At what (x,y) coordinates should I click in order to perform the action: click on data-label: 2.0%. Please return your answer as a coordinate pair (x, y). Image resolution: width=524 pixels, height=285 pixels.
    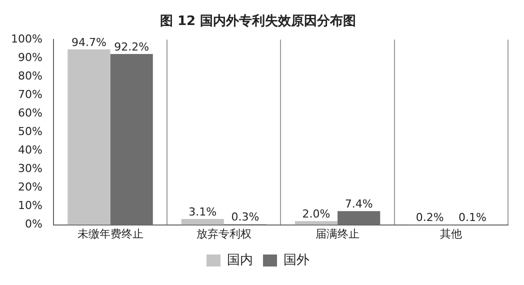
    Looking at the image, I should click on (316, 213).